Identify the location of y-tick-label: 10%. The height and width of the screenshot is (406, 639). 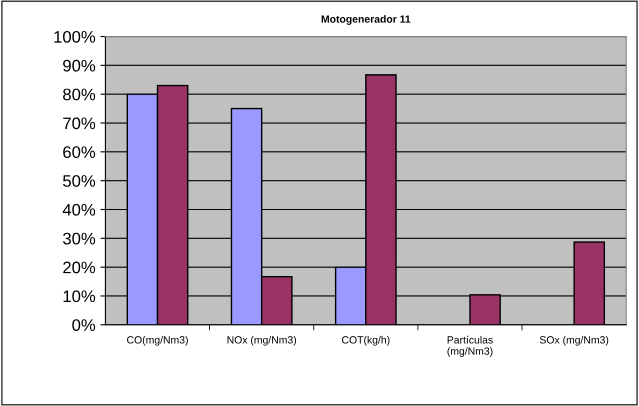
(80, 296).